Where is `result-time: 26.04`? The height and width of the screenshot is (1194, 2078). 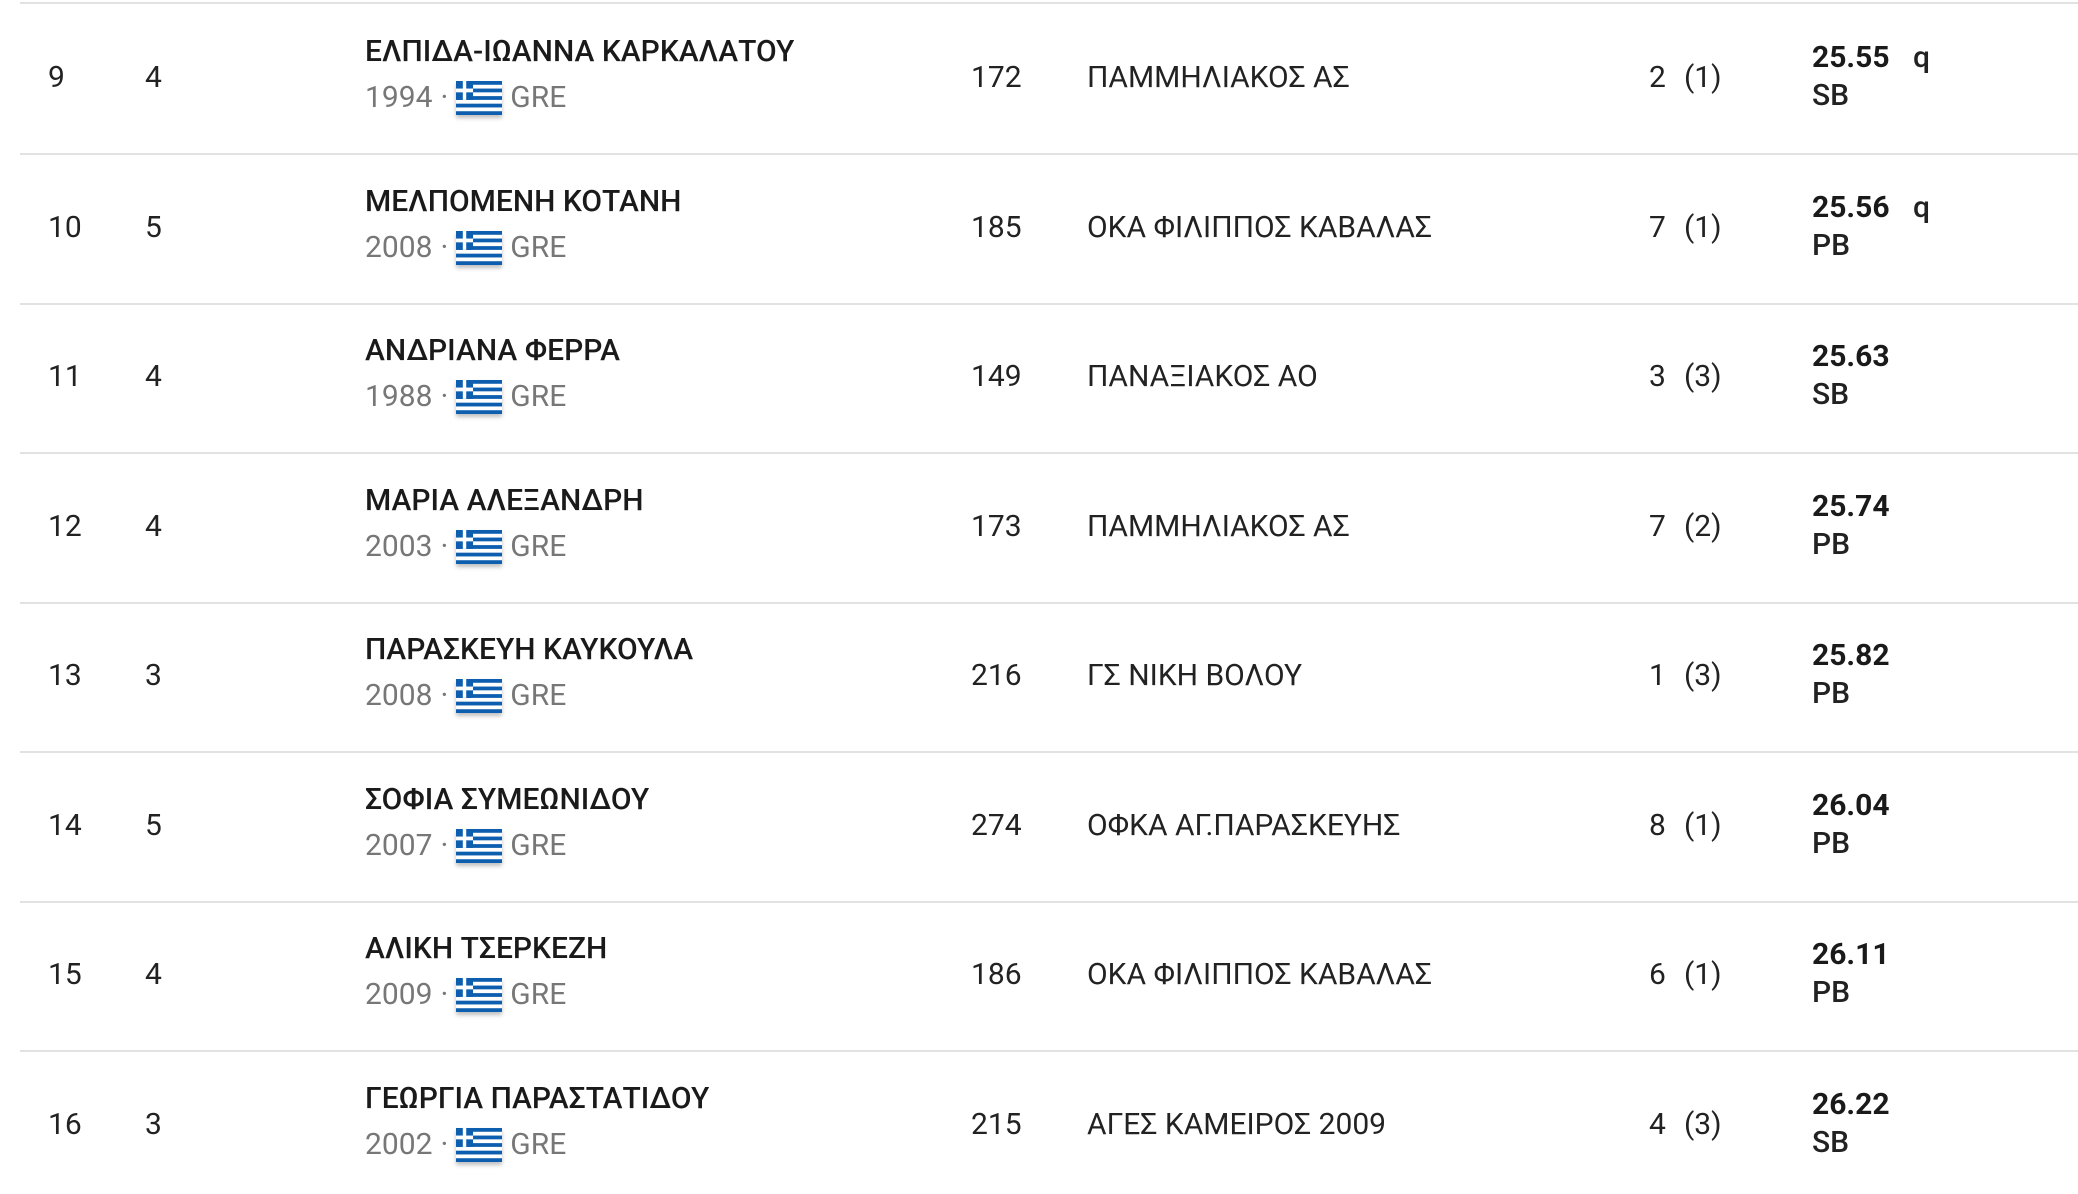 result-time: 26.04 is located at coordinates (1851, 805).